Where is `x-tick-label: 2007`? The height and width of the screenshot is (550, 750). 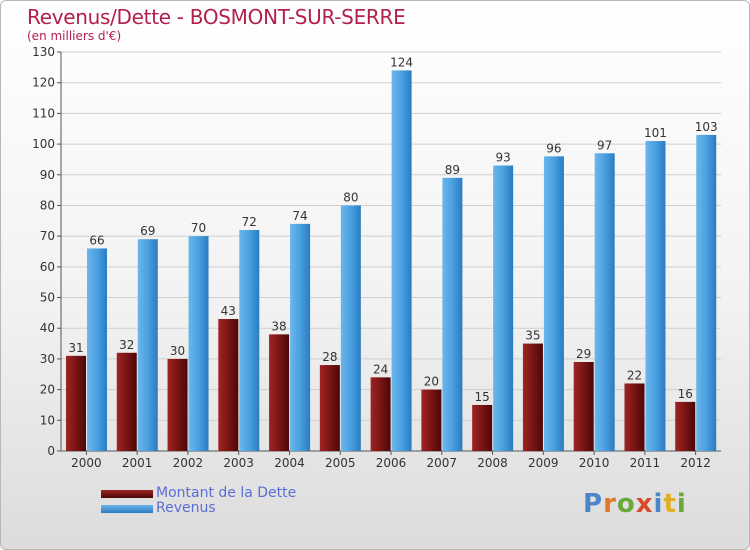
x-tick-label: 2007 is located at coordinates (441, 463).